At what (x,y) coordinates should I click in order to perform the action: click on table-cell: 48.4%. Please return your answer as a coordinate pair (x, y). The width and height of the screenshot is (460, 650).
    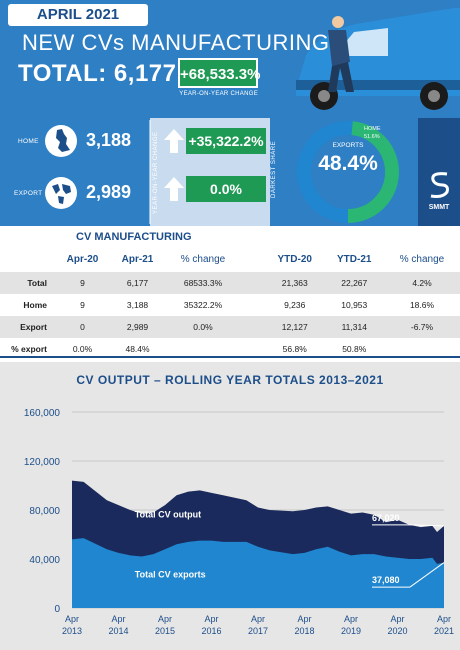
    Looking at the image, I should click on (137, 349).